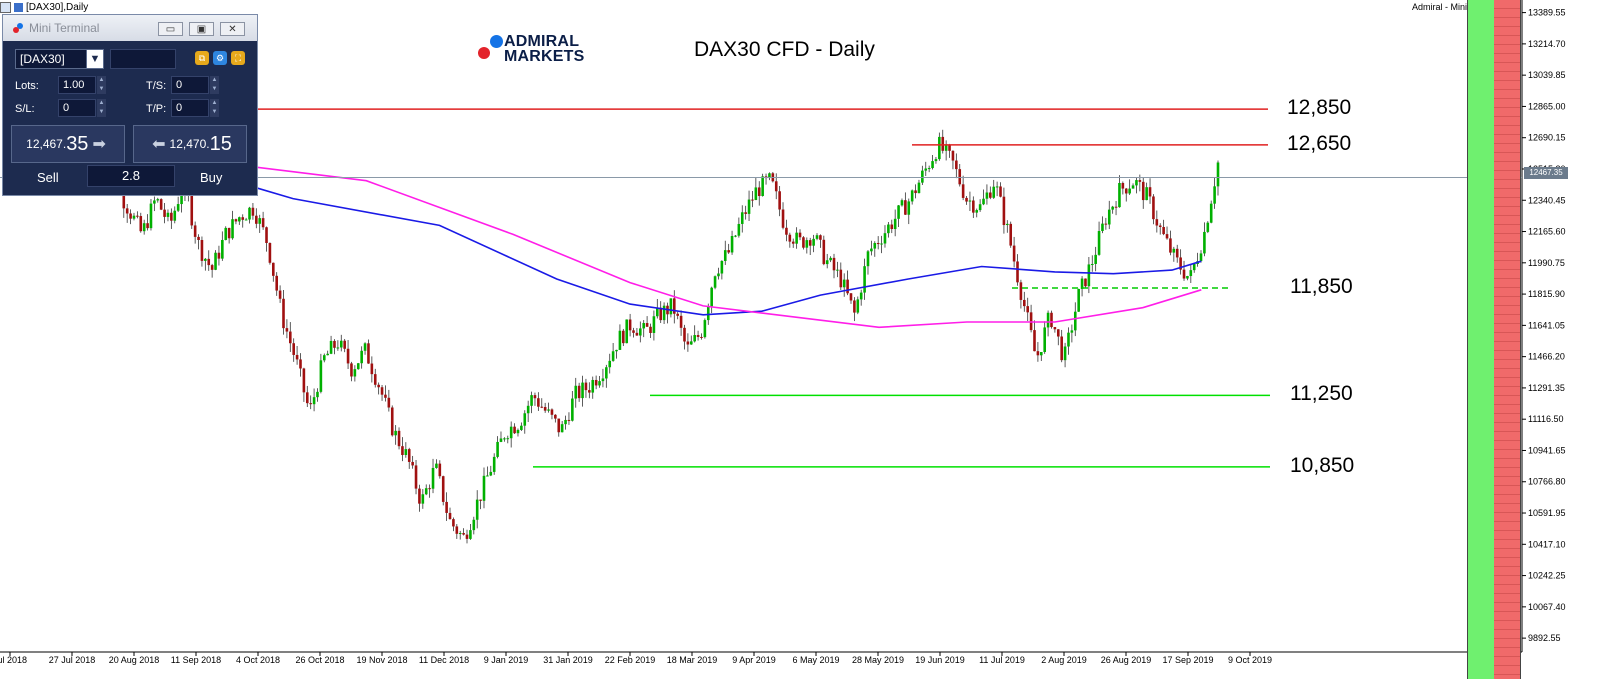 This screenshot has height=679, width=1600. What do you see at coordinates (1546, 173) in the screenshot?
I see `current-price-tag: 12467.35` at bounding box center [1546, 173].